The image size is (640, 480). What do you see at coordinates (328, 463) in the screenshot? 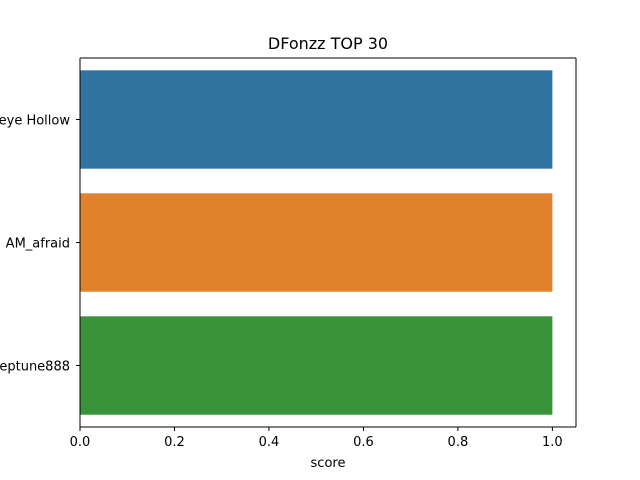
I see `x-axis-label: score` at bounding box center [328, 463].